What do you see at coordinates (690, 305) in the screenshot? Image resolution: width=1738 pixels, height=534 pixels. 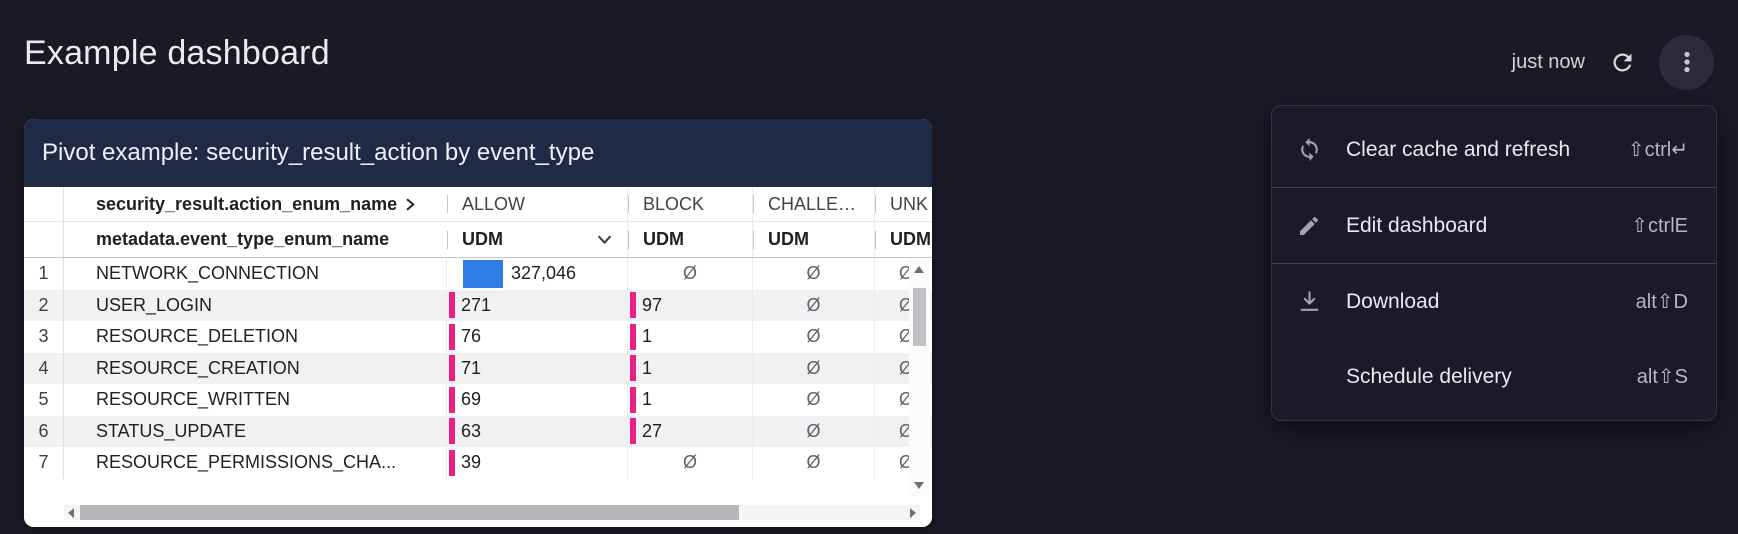 I see `cell-block: 97` at bounding box center [690, 305].